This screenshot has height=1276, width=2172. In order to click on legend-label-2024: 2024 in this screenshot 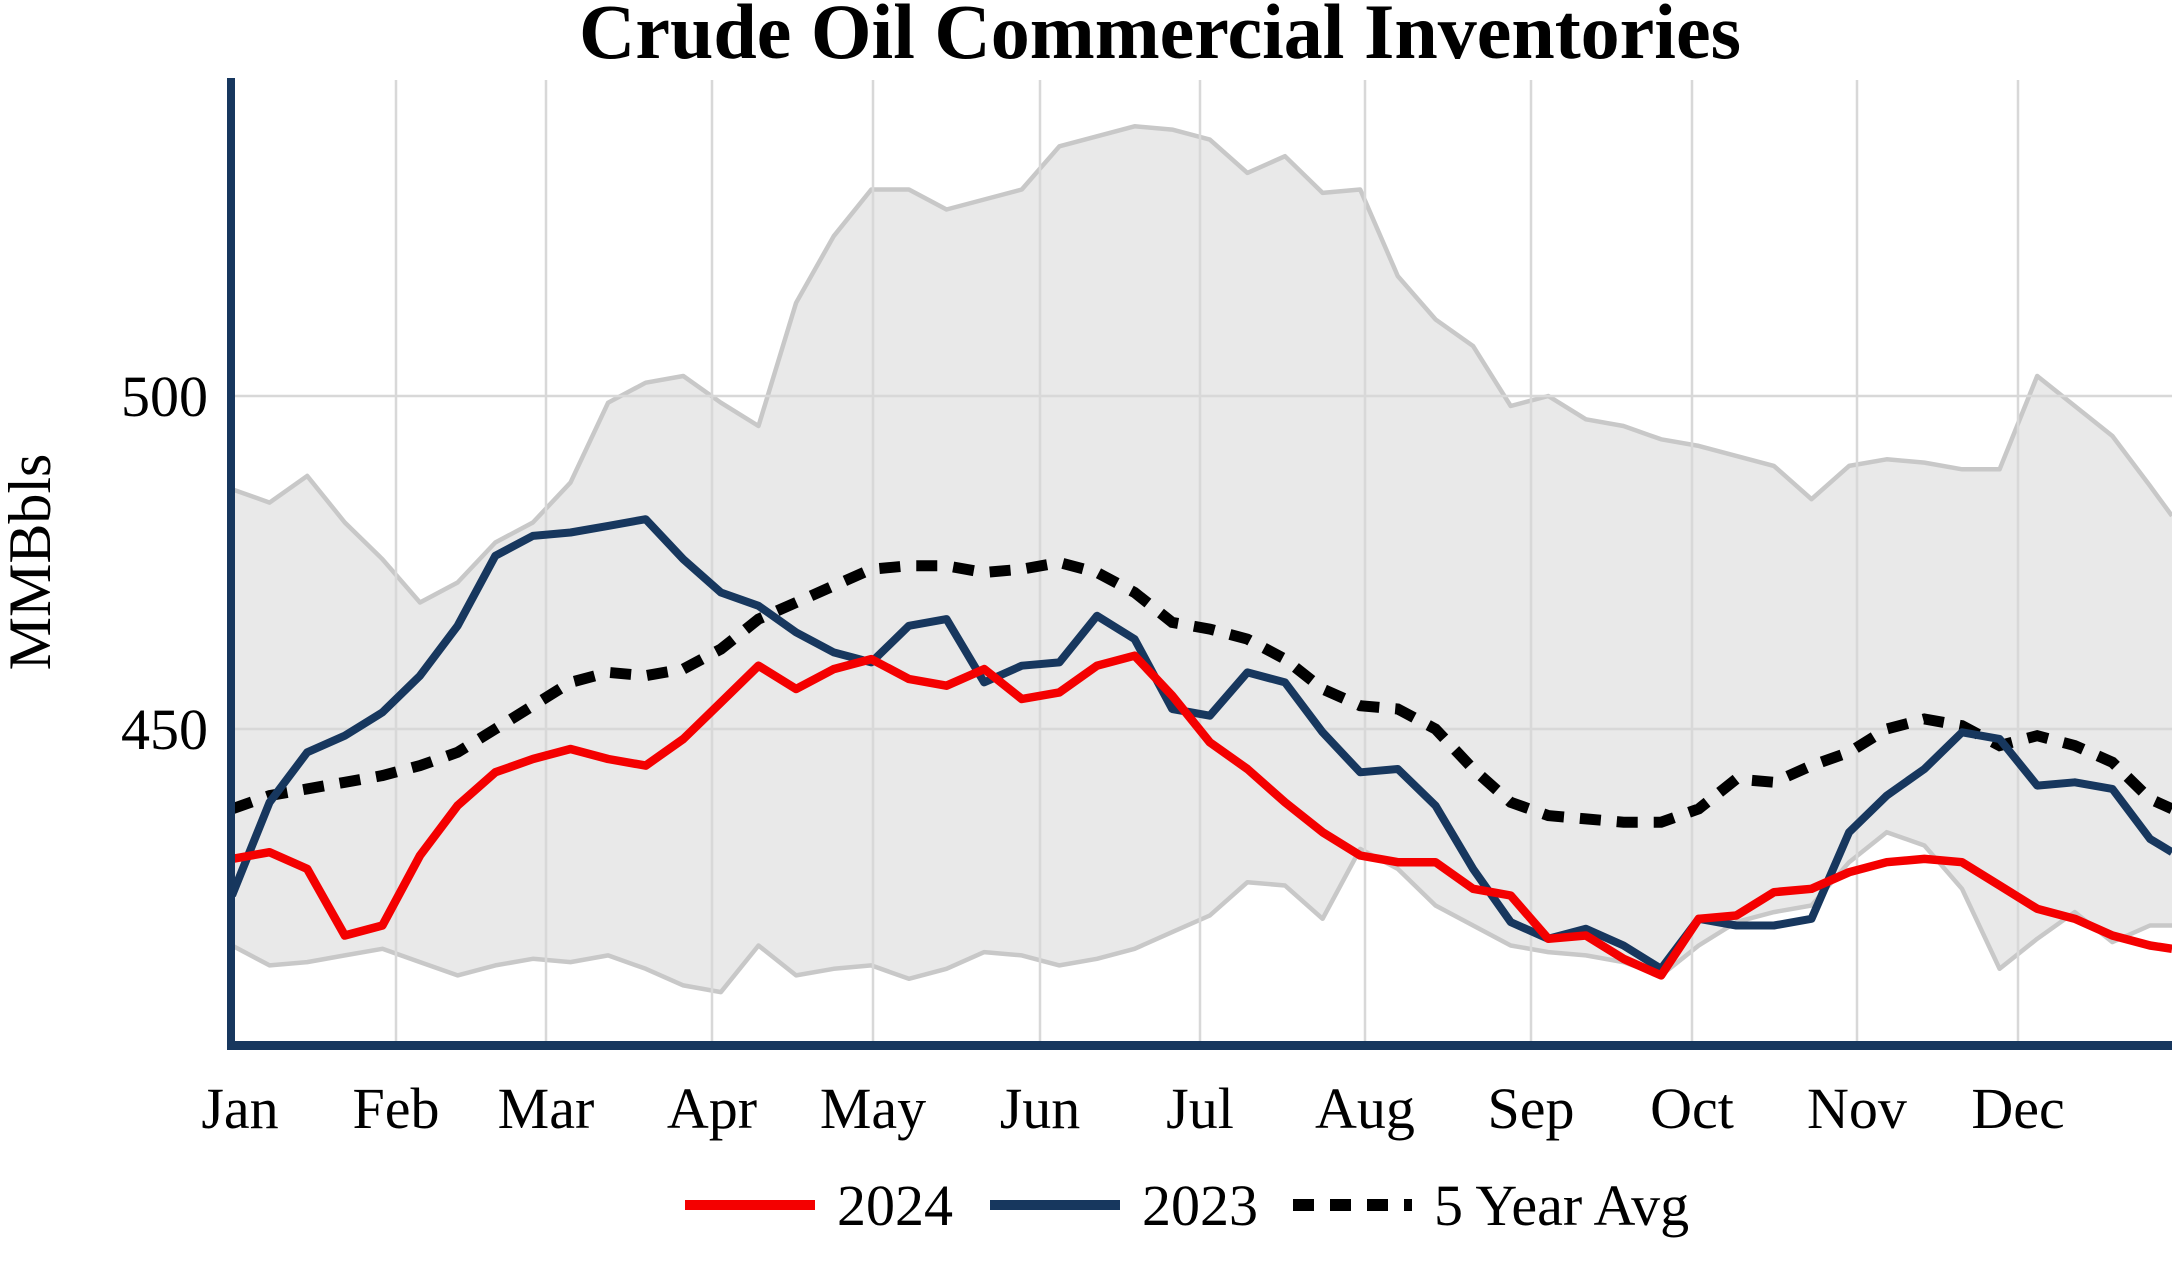, I will do `click(895, 1205)`.